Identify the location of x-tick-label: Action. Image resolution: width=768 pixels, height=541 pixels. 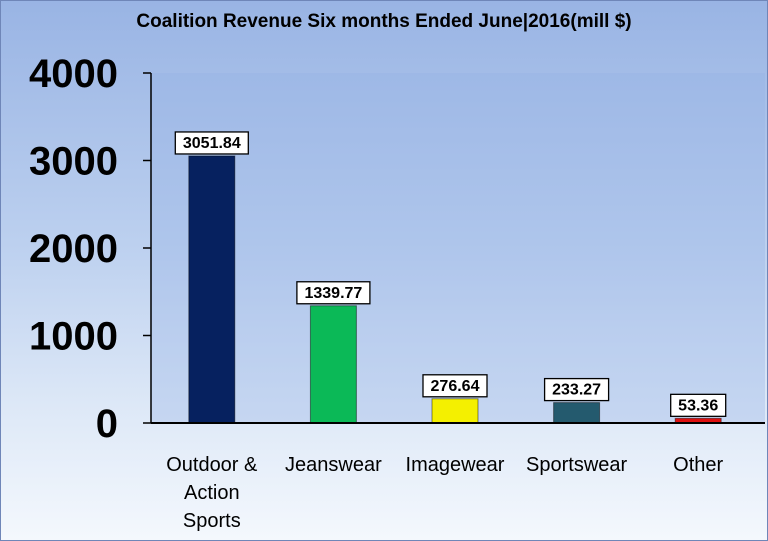
(212, 493).